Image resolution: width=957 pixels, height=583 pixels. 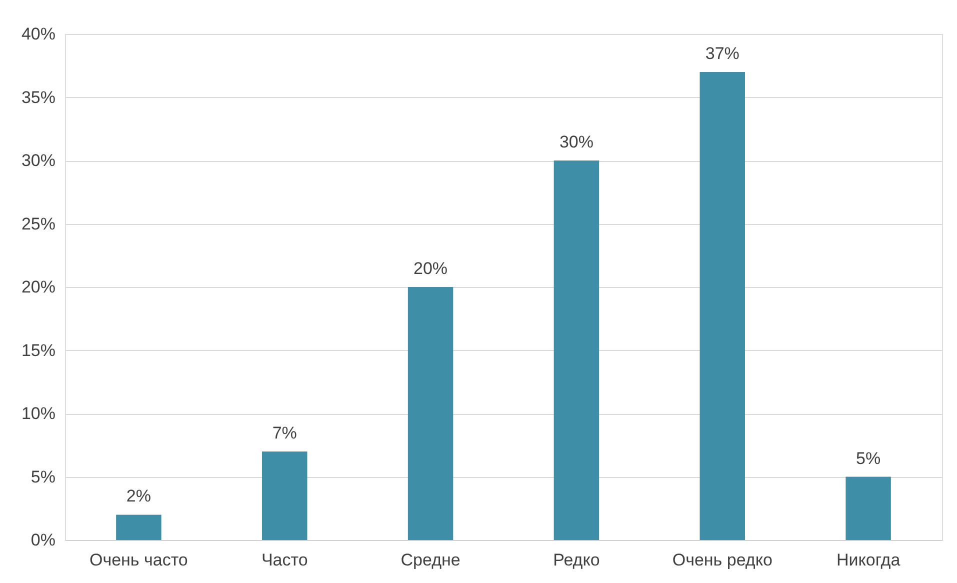 I want to click on y-tick-label: 30%, so click(x=38, y=160).